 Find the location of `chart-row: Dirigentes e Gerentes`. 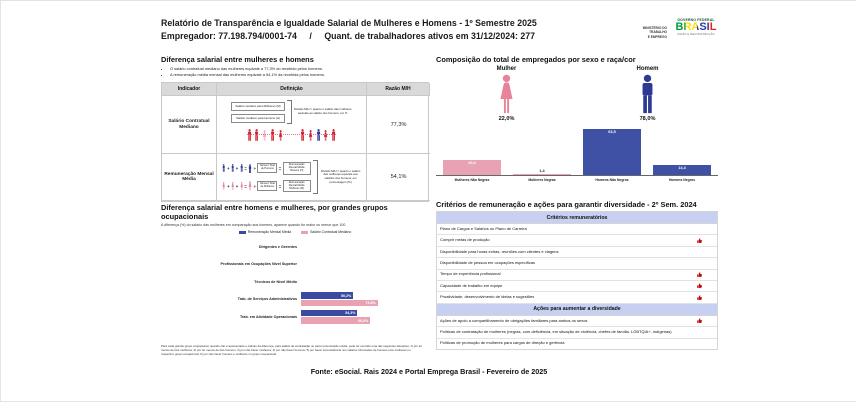

chart-row: Dirigentes e Gerentes is located at coordinates (277, 246).